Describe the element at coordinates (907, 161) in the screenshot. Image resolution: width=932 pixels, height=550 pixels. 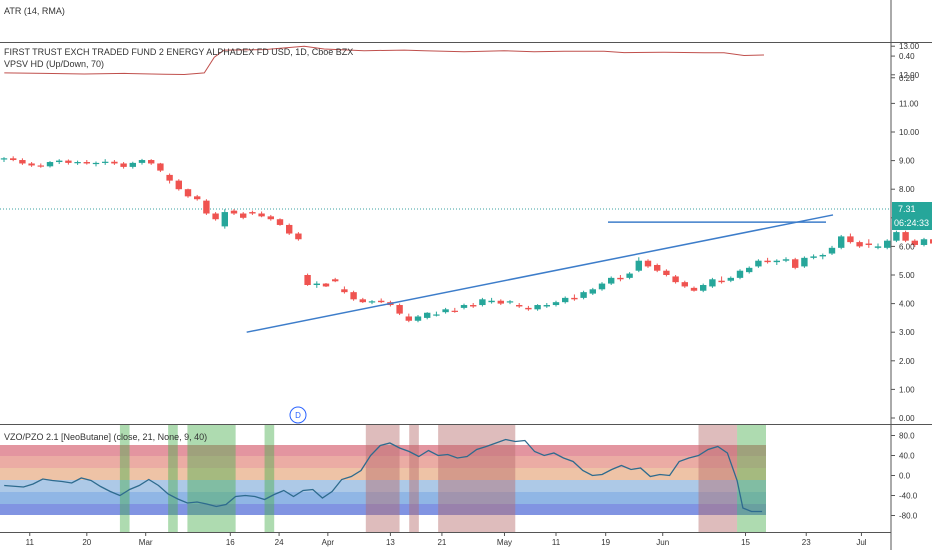
I see `price-tick-label: 9.00` at that location.